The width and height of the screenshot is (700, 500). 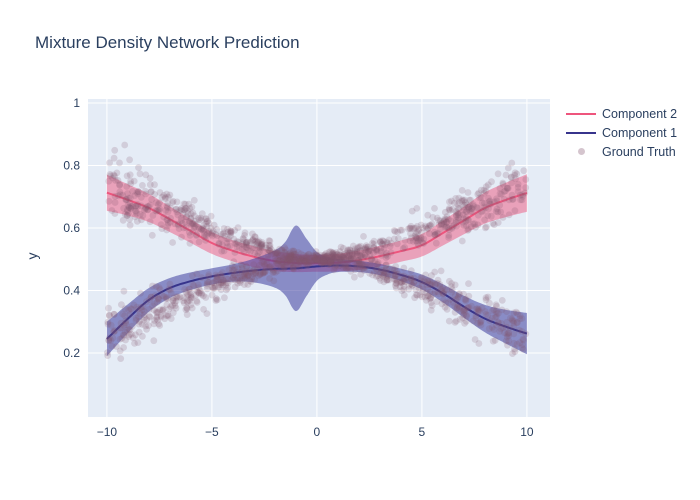 I want to click on legend-item-ground-truth: Ground Truth, so click(x=621, y=151).